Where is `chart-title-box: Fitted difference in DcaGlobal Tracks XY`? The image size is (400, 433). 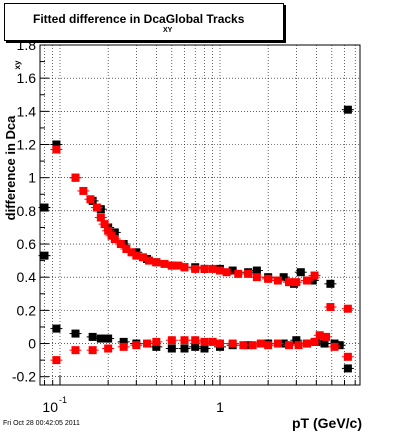 chart-title-box: Fitted difference in DcaGlobal Tracks XY is located at coordinates (144, 22).